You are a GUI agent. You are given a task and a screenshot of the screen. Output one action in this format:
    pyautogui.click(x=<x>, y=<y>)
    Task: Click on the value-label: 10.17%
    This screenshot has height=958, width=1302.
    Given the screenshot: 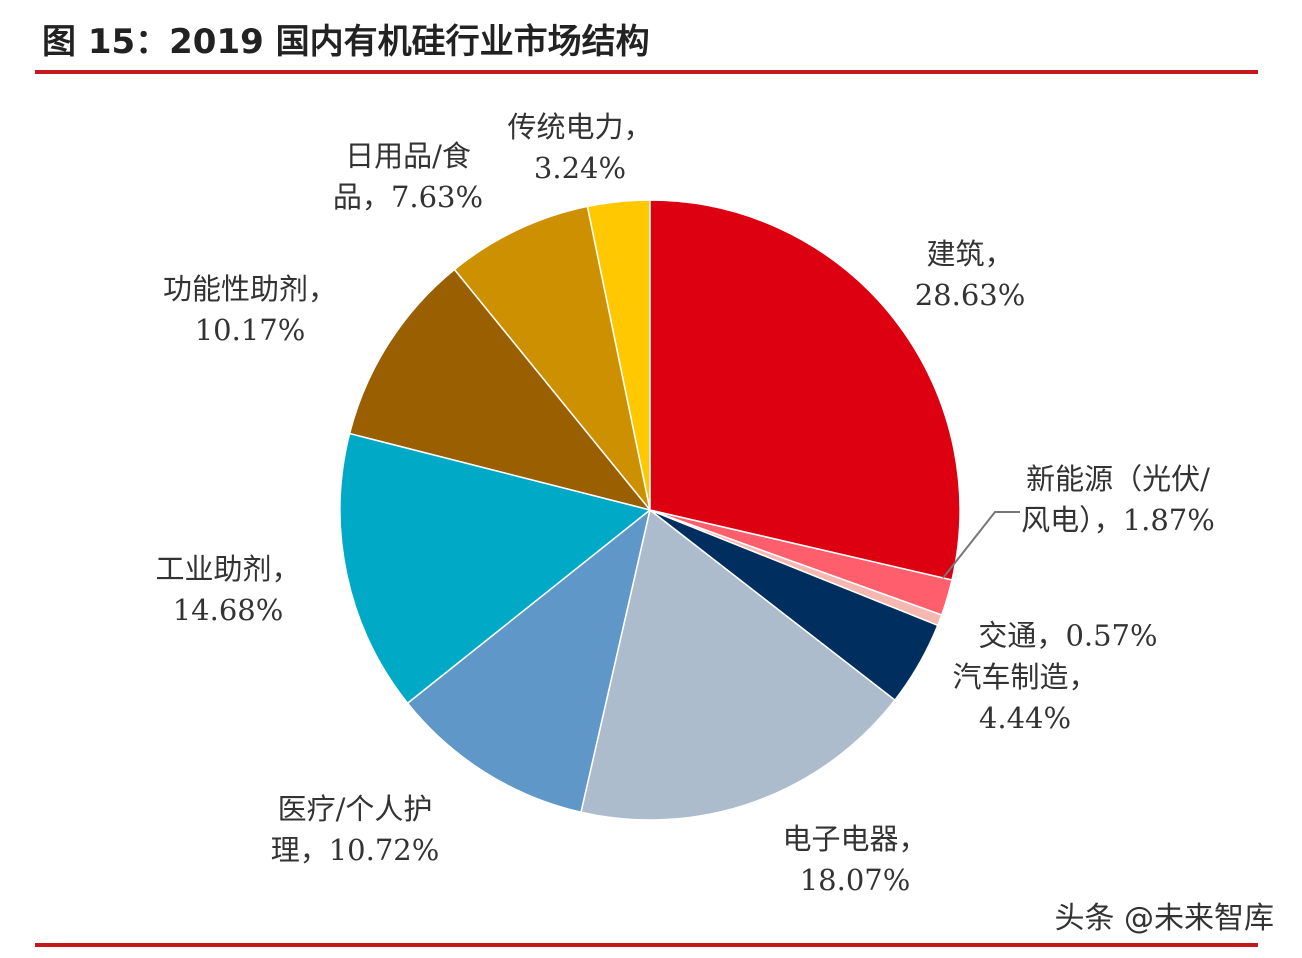 What is the action you would take?
    pyautogui.click(x=250, y=330)
    